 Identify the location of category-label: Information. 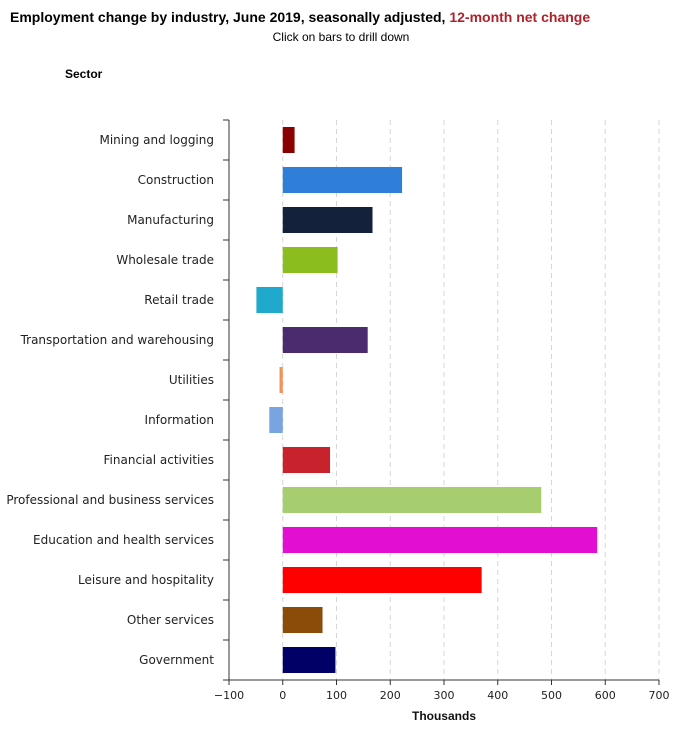
(179, 420).